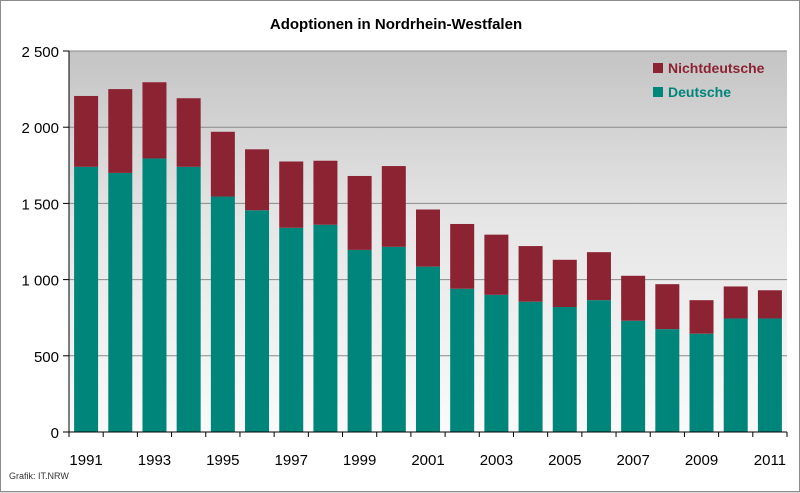 This screenshot has height=493, width=800. Describe the element at coordinates (393, 339) in the screenshot. I see `bar-deutsche-2000` at that location.